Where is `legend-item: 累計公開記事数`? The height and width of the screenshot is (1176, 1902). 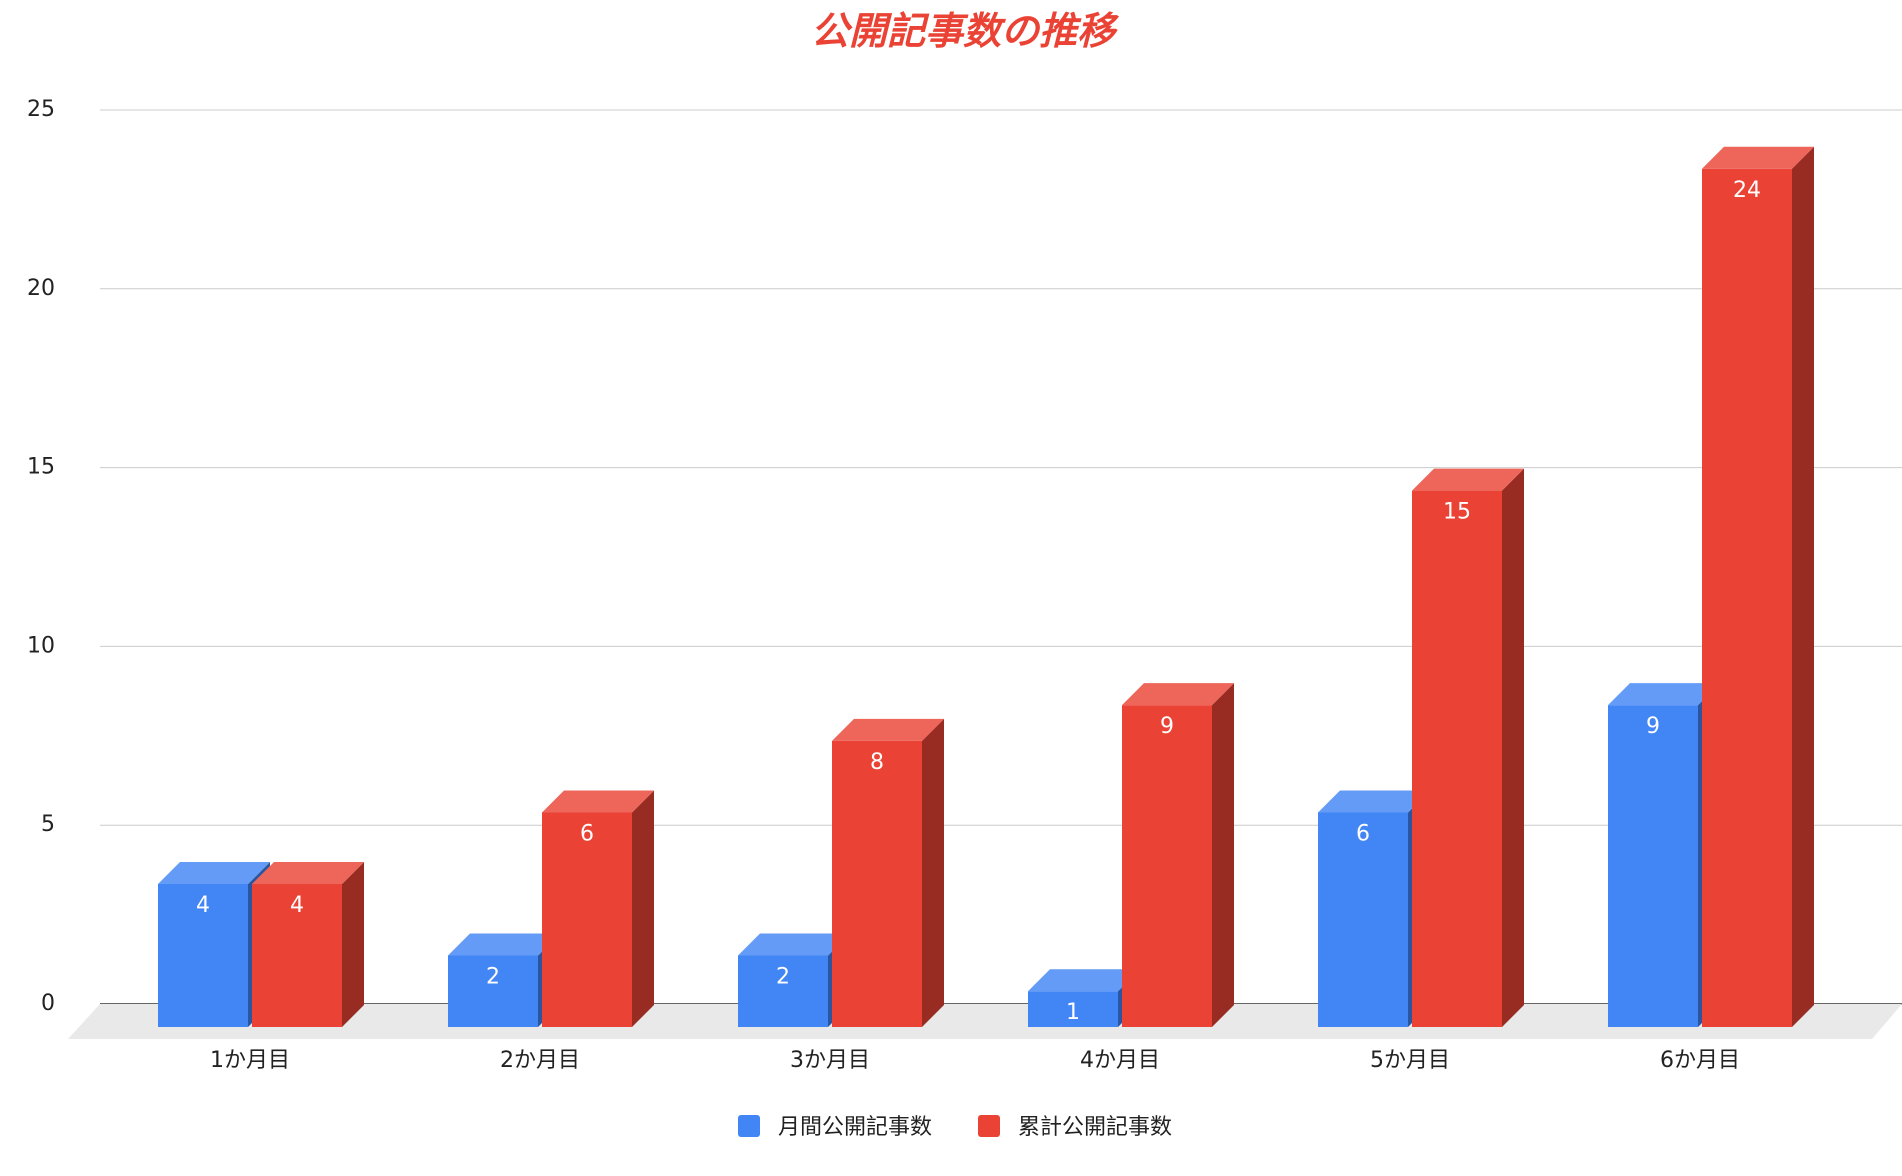
legend-item: 累計公開記事数 is located at coordinates (1075, 1127).